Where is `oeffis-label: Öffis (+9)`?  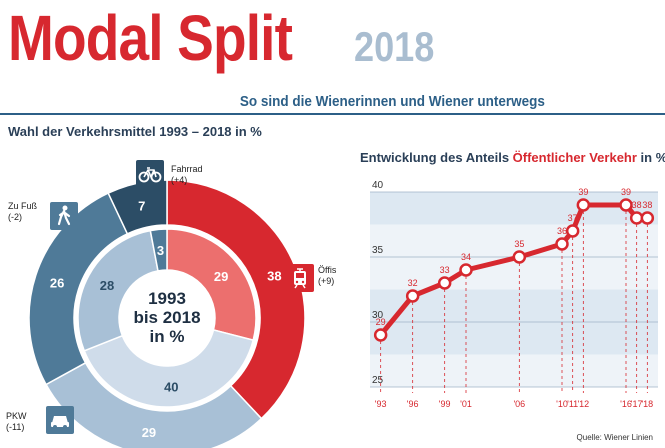 oeffis-label: Öffis (+9) is located at coordinates (327, 276).